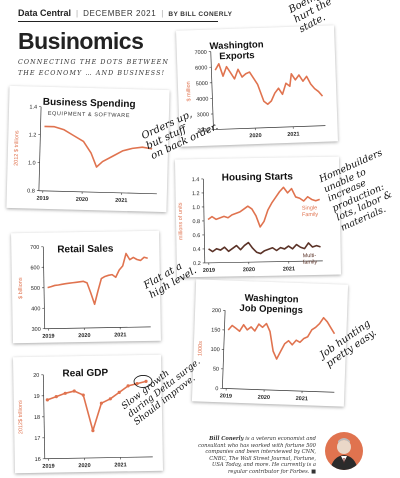  What do you see at coordinates (212, 90) in the screenshot?
I see `exports-y-axis` at bounding box center [212, 90].